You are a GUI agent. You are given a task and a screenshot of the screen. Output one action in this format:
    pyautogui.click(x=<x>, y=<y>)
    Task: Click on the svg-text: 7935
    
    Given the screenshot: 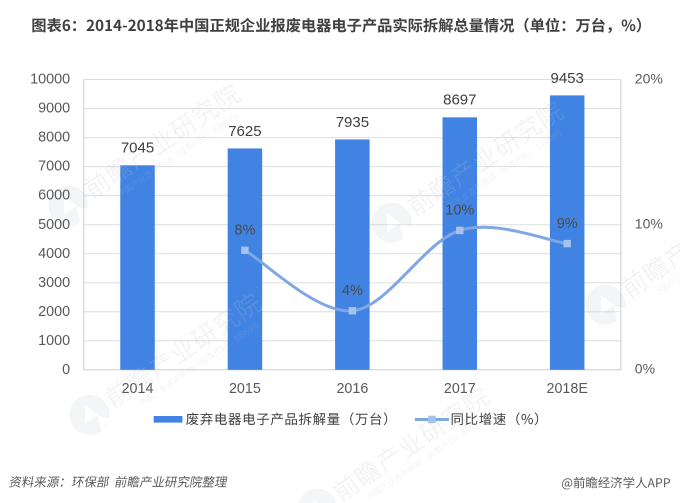 What is the action you would take?
    pyautogui.click(x=352, y=122)
    